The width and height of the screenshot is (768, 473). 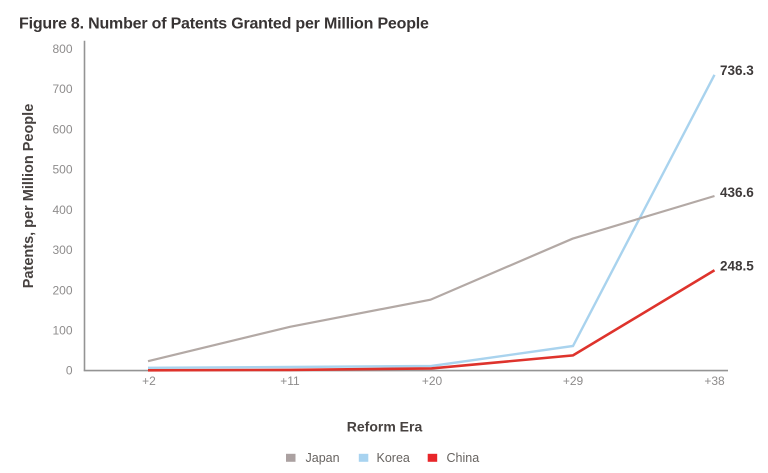 I want to click on svg-text: Patents, per Million People, so click(x=29, y=196).